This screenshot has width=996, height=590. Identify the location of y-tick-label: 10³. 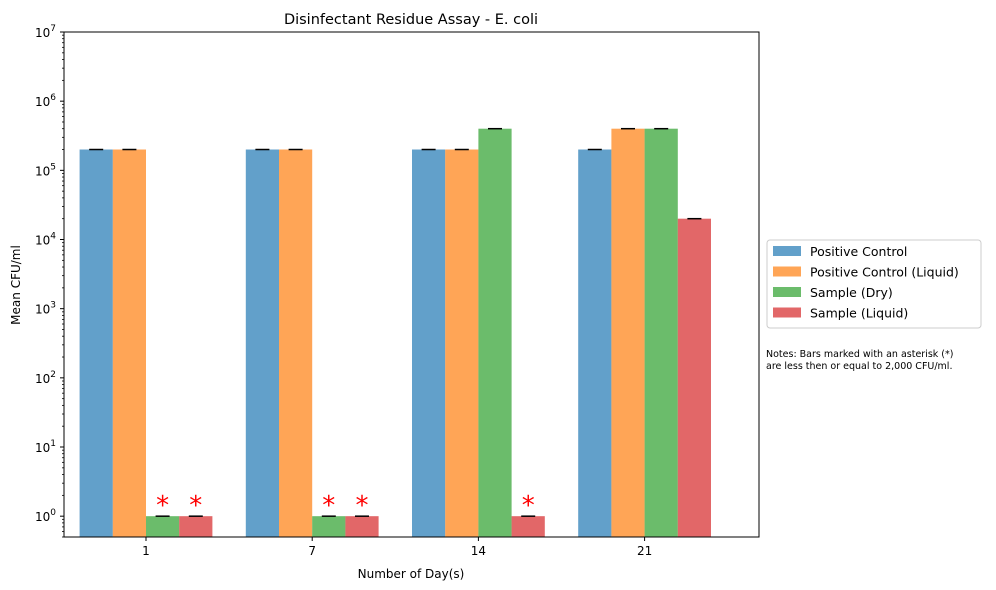
(45, 309).